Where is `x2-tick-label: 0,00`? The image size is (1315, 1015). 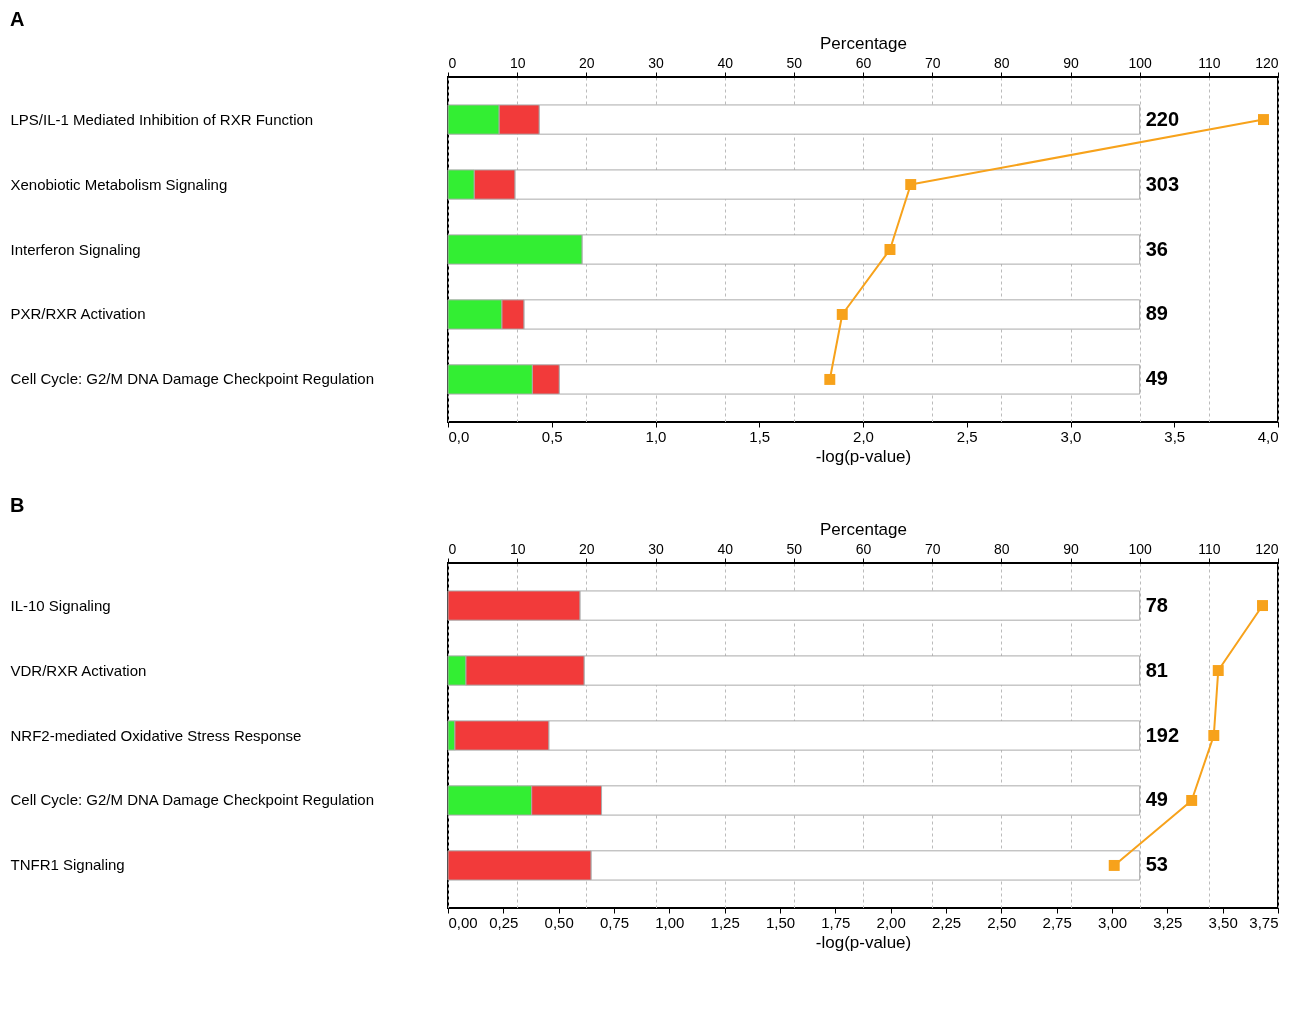 x2-tick-label: 0,00 is located at coordinates (463, 922).